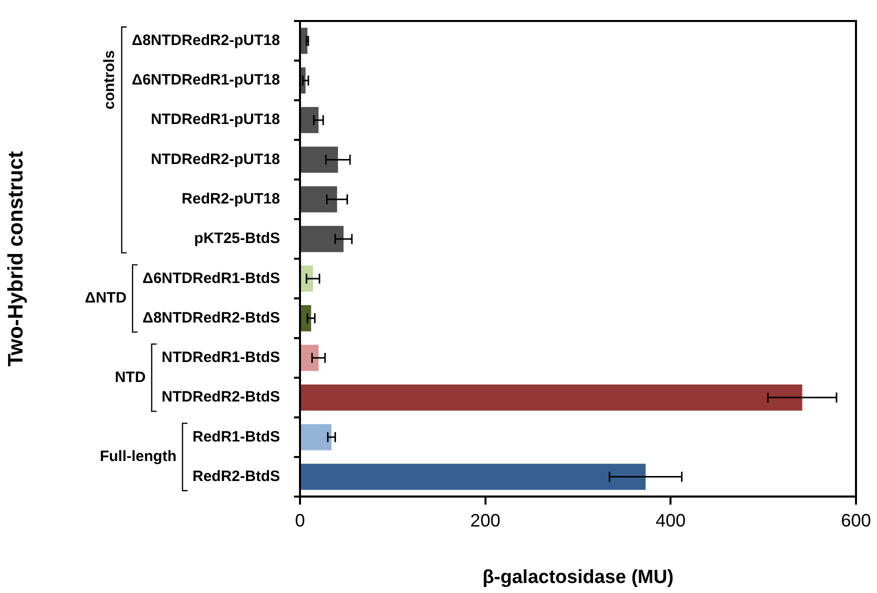  Describe the element at coordinates (221, 357) in the screenshot. I see `y-tick-label: NTDRedR1-BtdS` at that location.